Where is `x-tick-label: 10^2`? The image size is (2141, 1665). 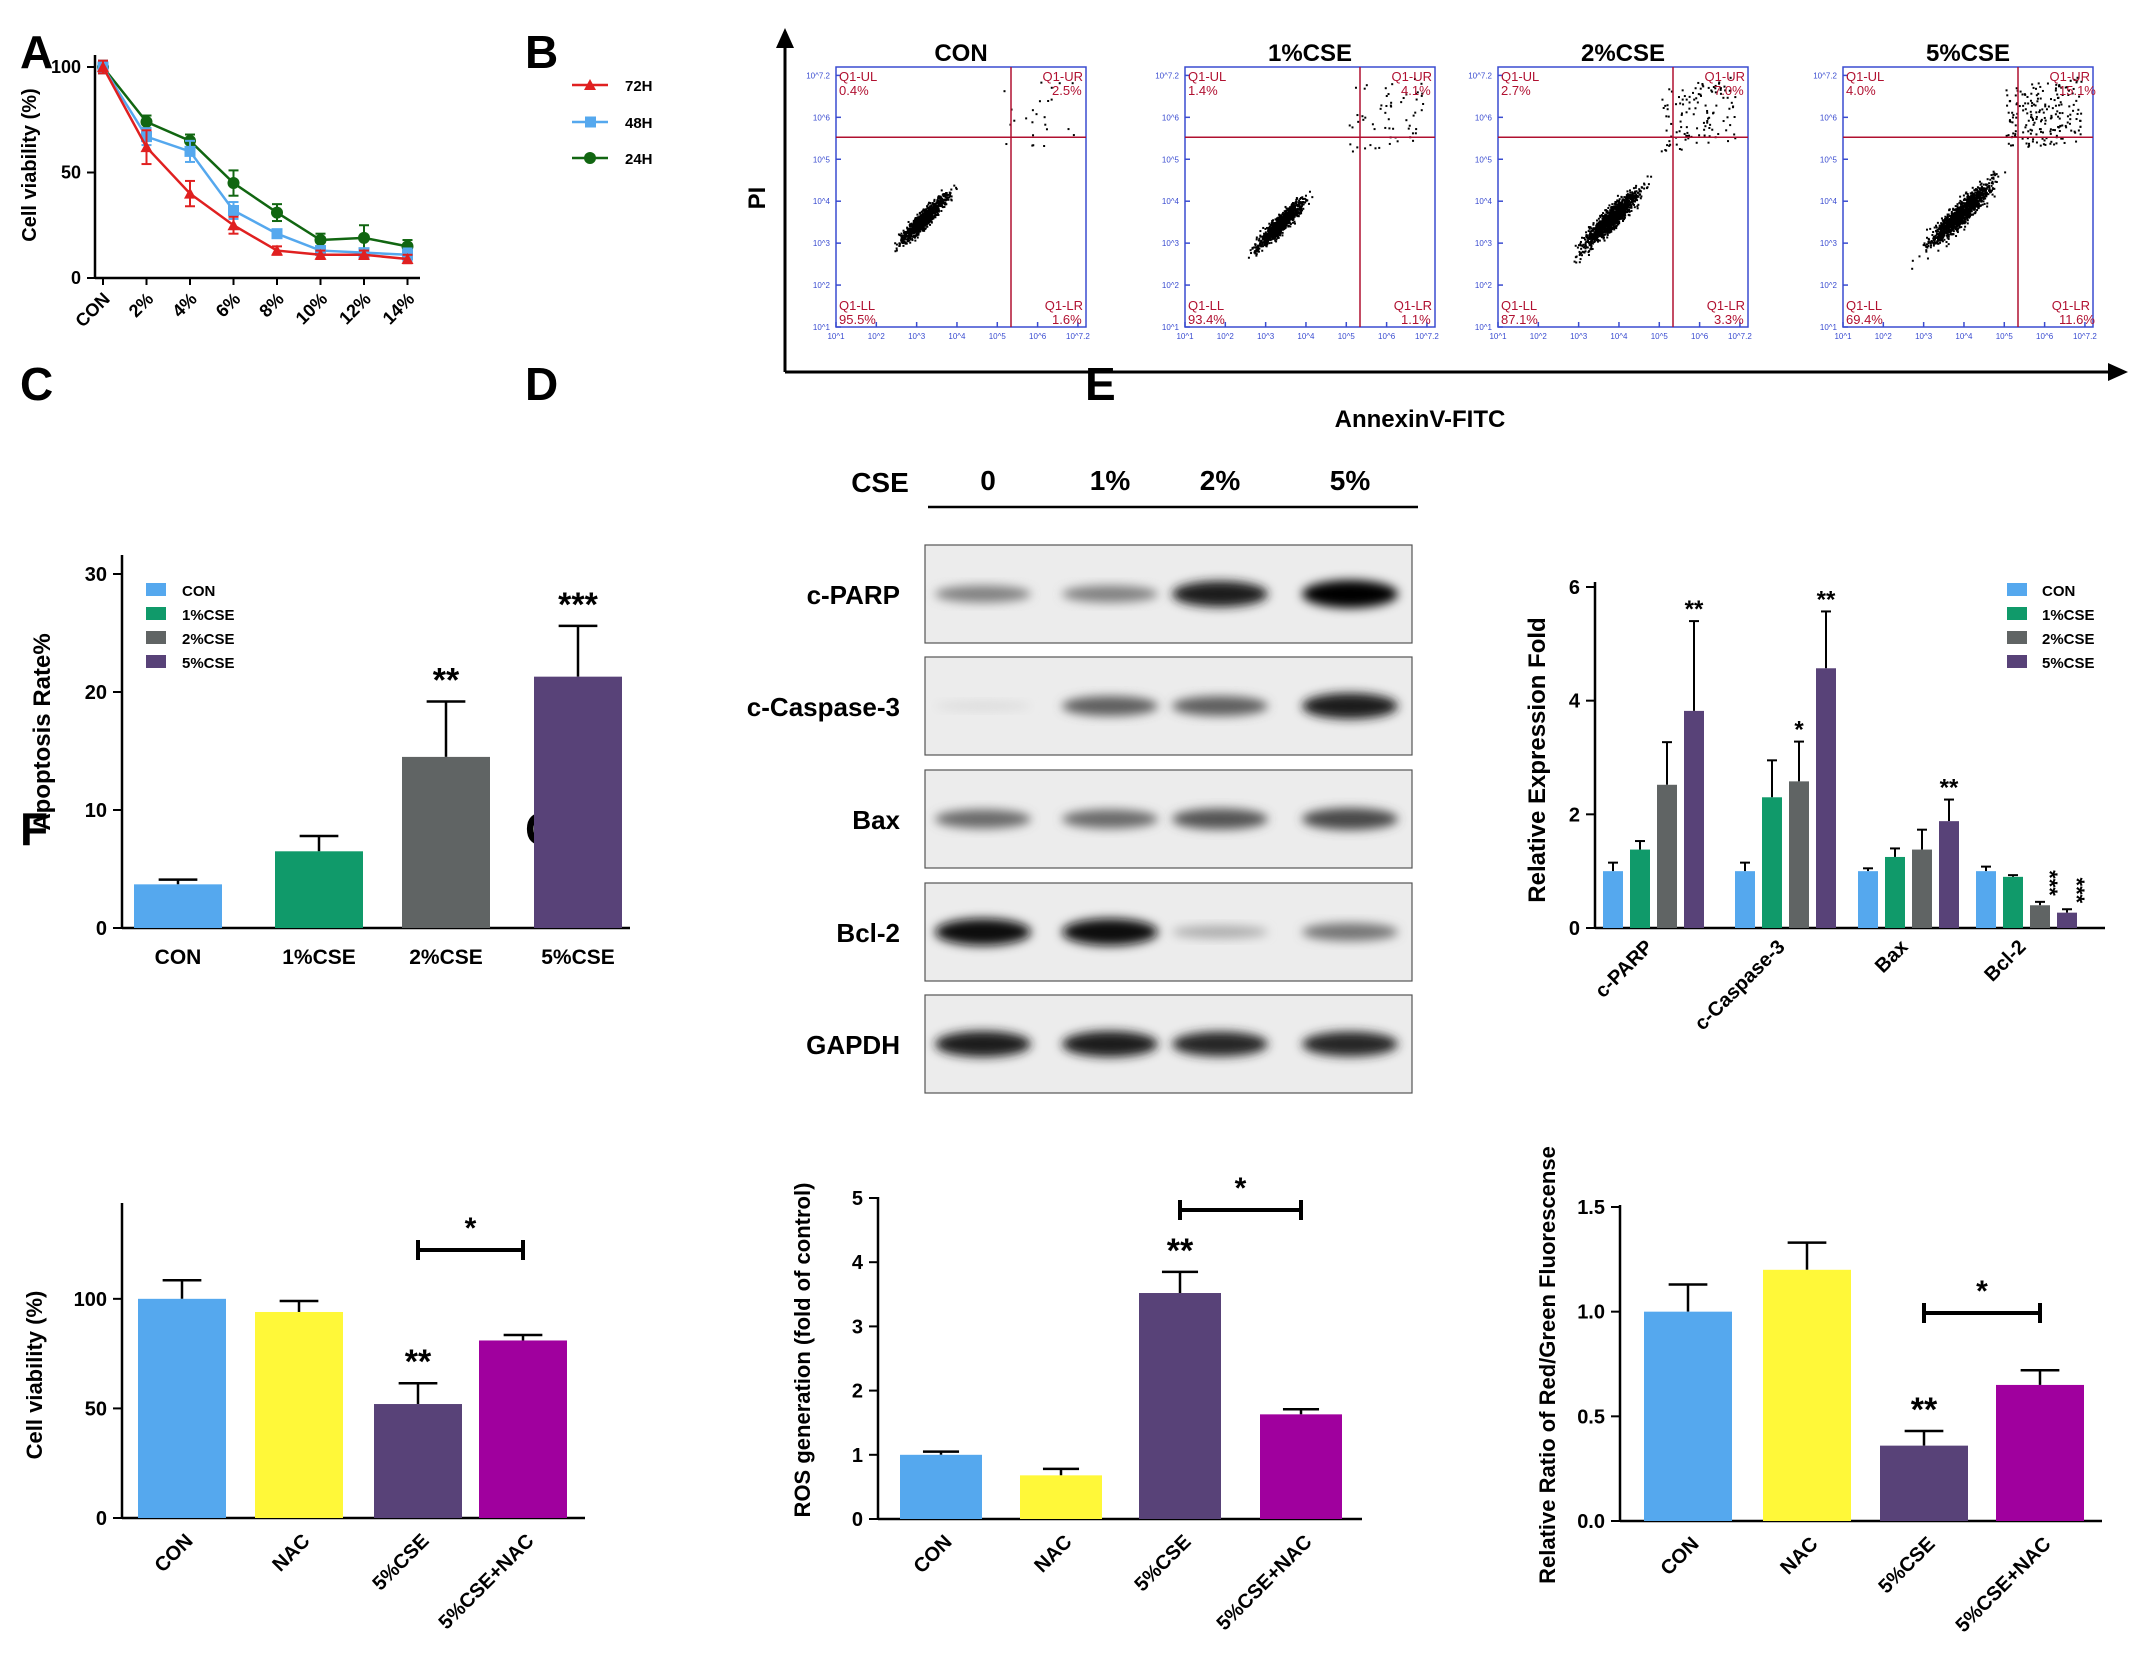 x-tick-label: 10^2 is located at coordinates (877, 336).